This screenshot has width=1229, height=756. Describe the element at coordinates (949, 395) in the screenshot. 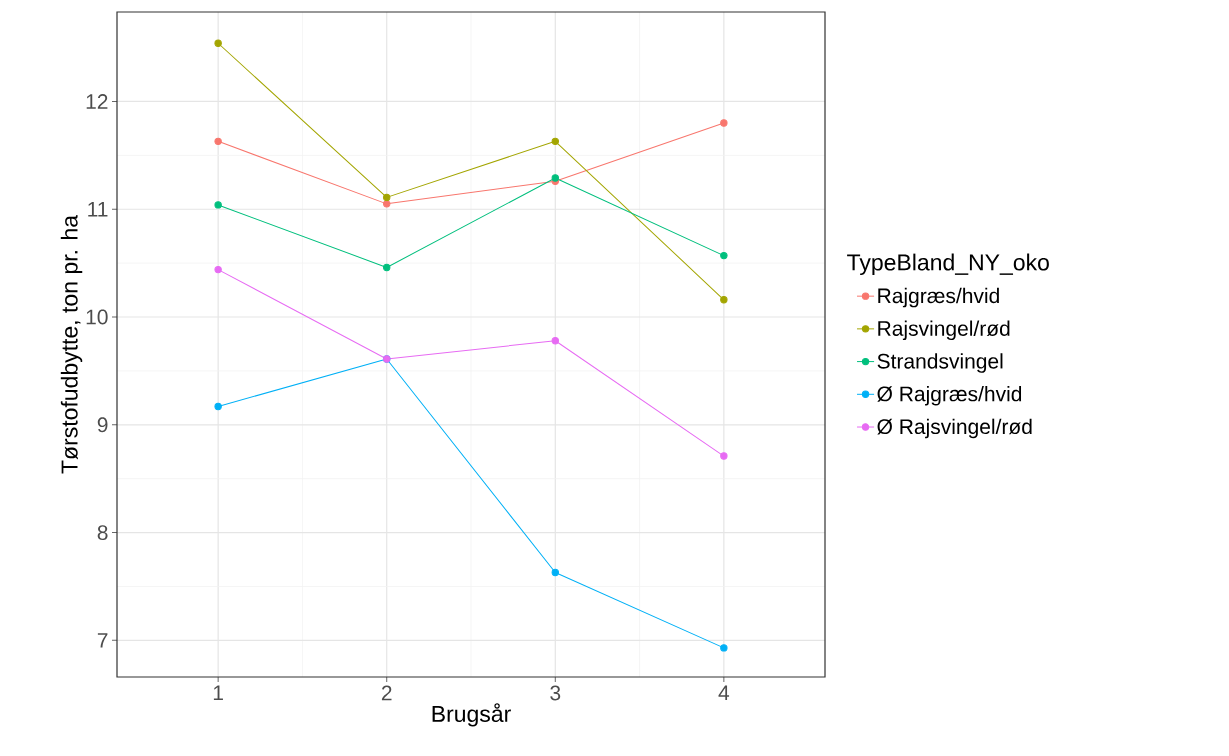

I see `legend-label: Ø Rajgræs/hvid` at that location.